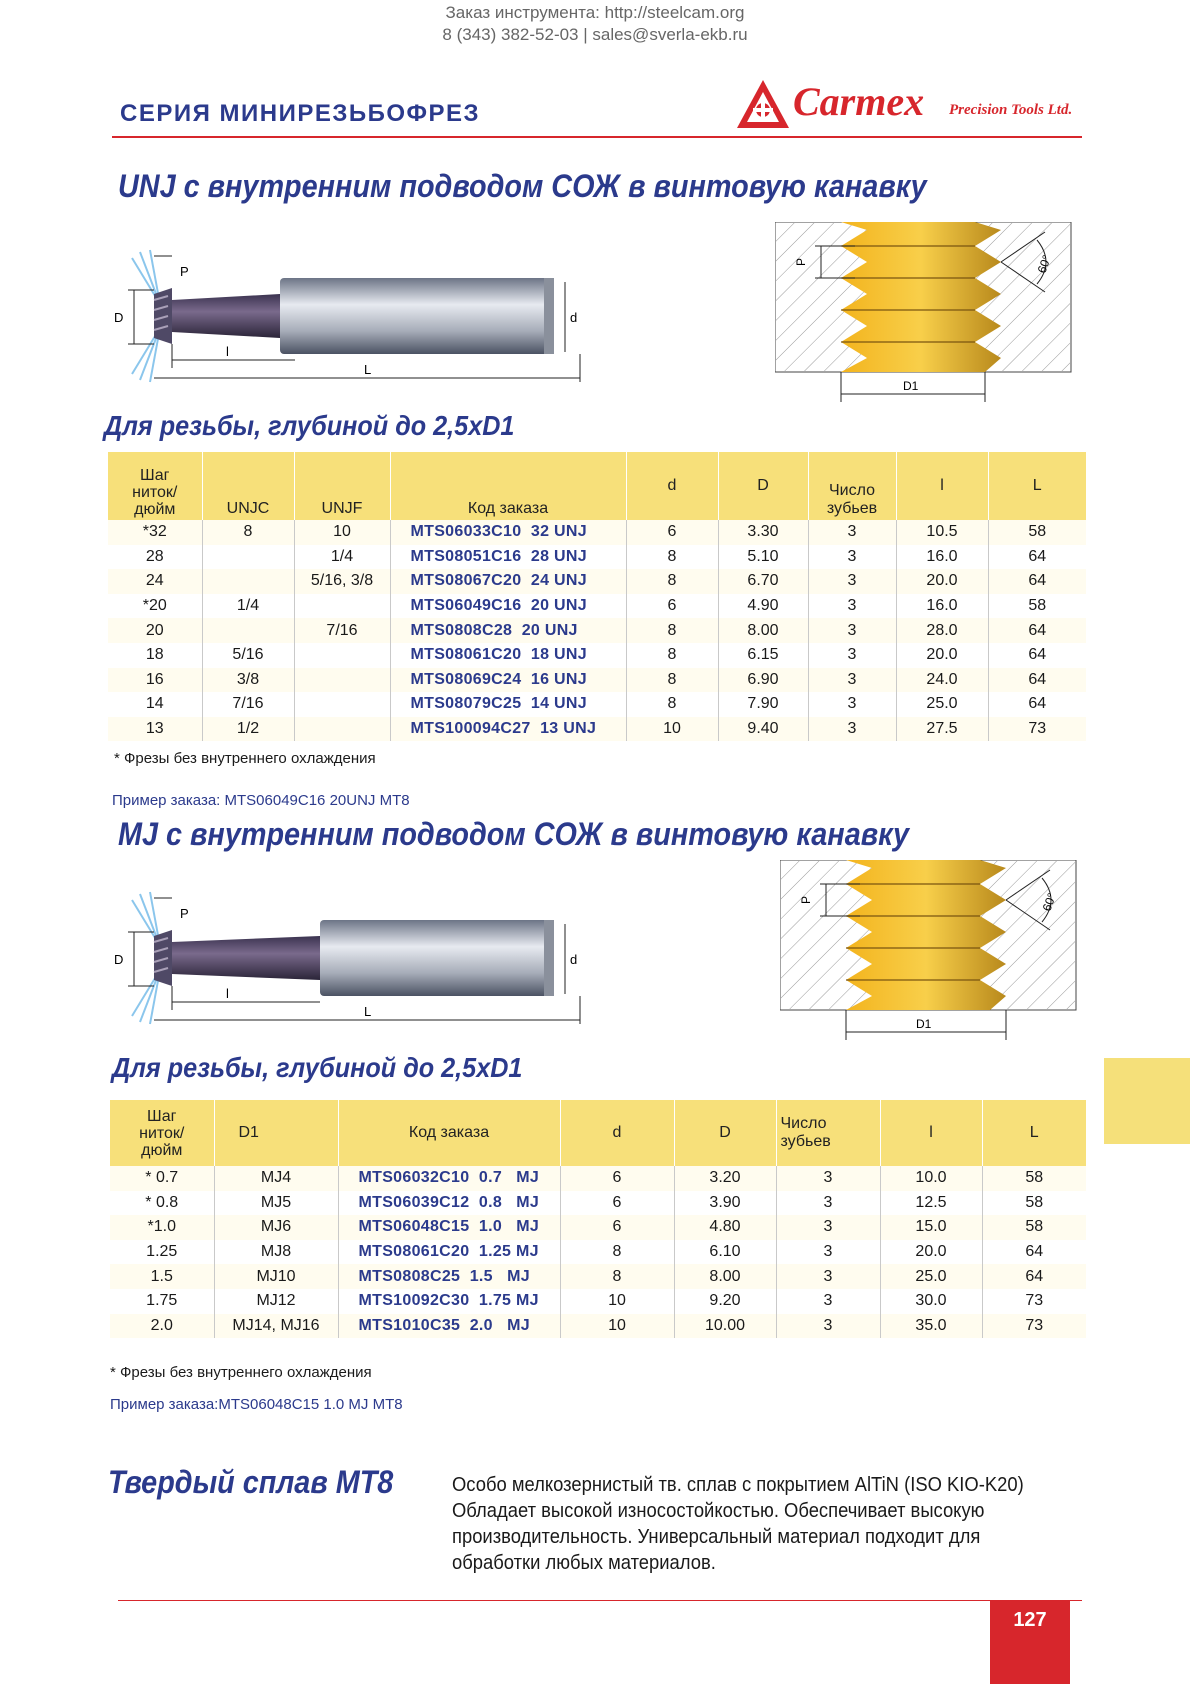 This screenshot has height=1684, width=1190. Describe the element at coordinates (184, 271) in the screenshot. I see `unj-diagram-P: P` at that location.